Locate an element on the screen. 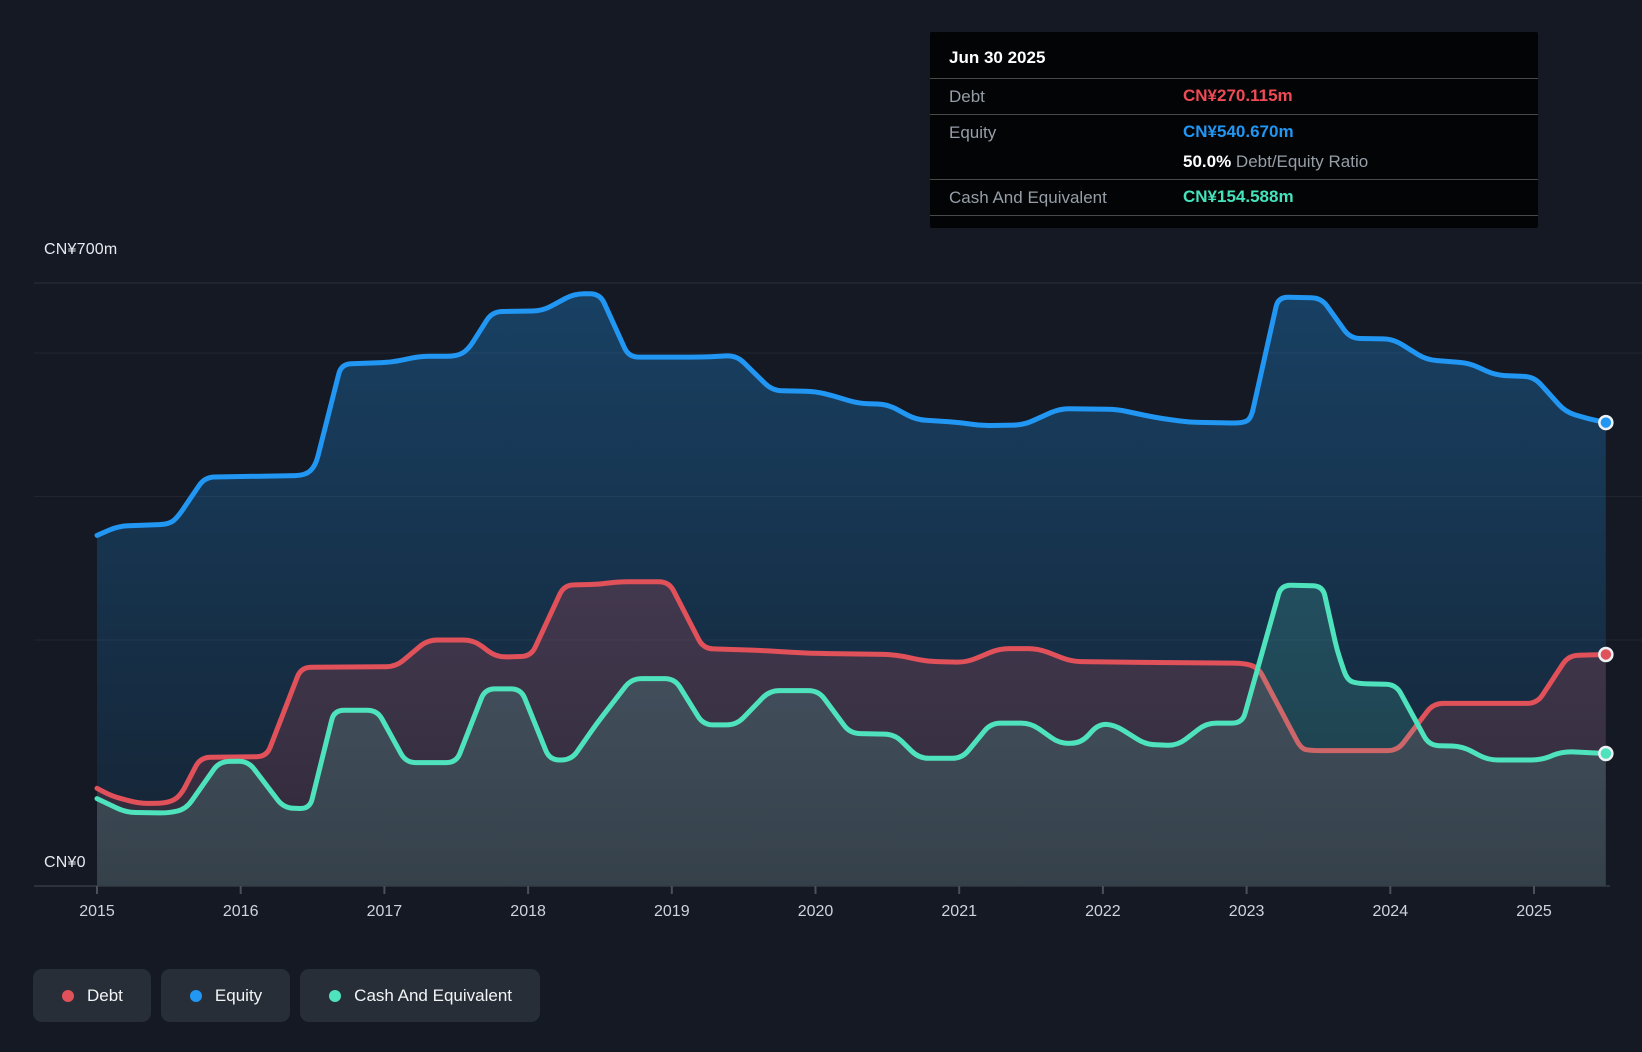  legend-cash-label: Cash And Equivalent is located at coordinates (433, 995).